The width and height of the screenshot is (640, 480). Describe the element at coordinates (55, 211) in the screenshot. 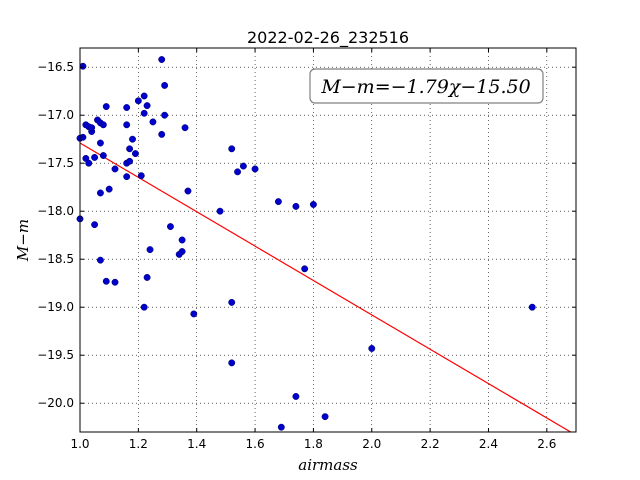

I see `y-tick-label: −18.0` at that location.